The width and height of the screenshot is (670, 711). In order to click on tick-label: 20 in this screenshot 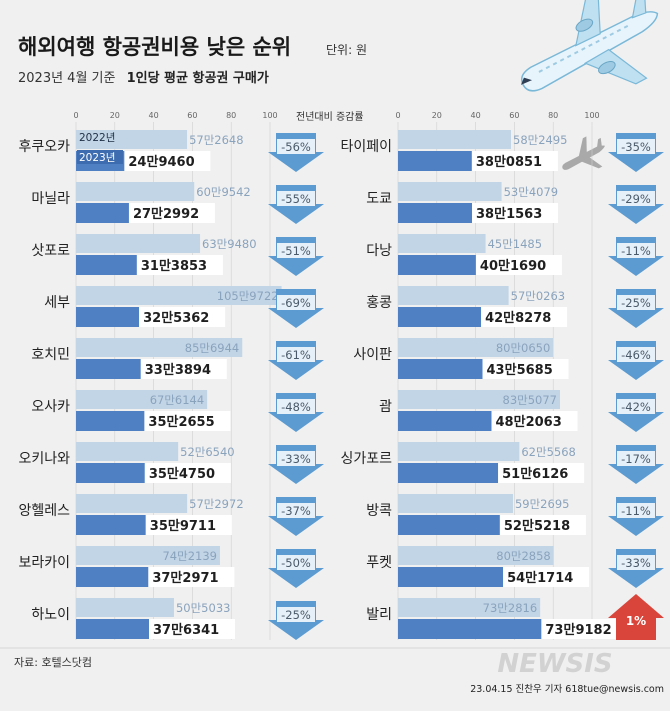, I will do `click(437, 115)`.